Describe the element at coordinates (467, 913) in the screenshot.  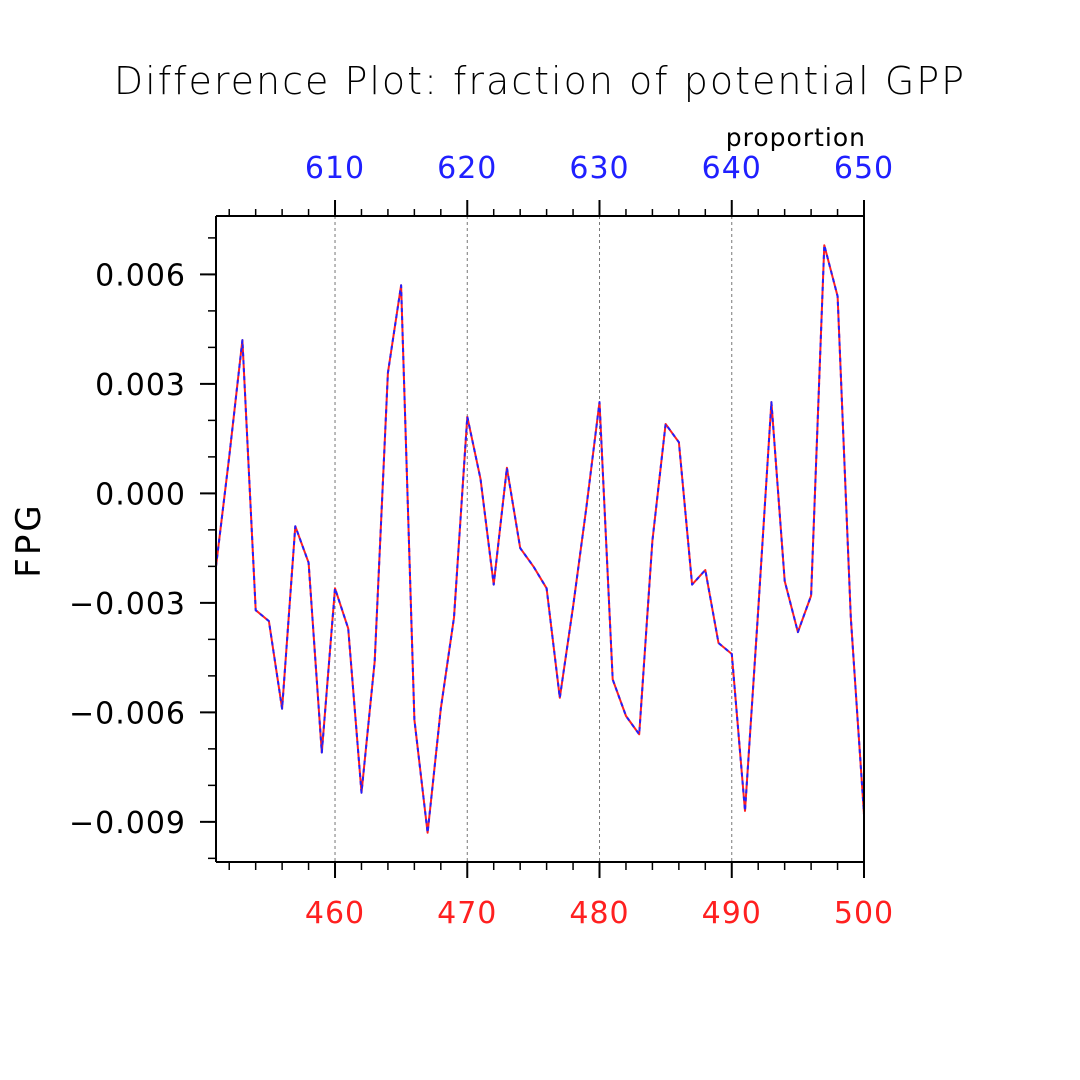
I see `bottom-tick-label: 470` at that location.